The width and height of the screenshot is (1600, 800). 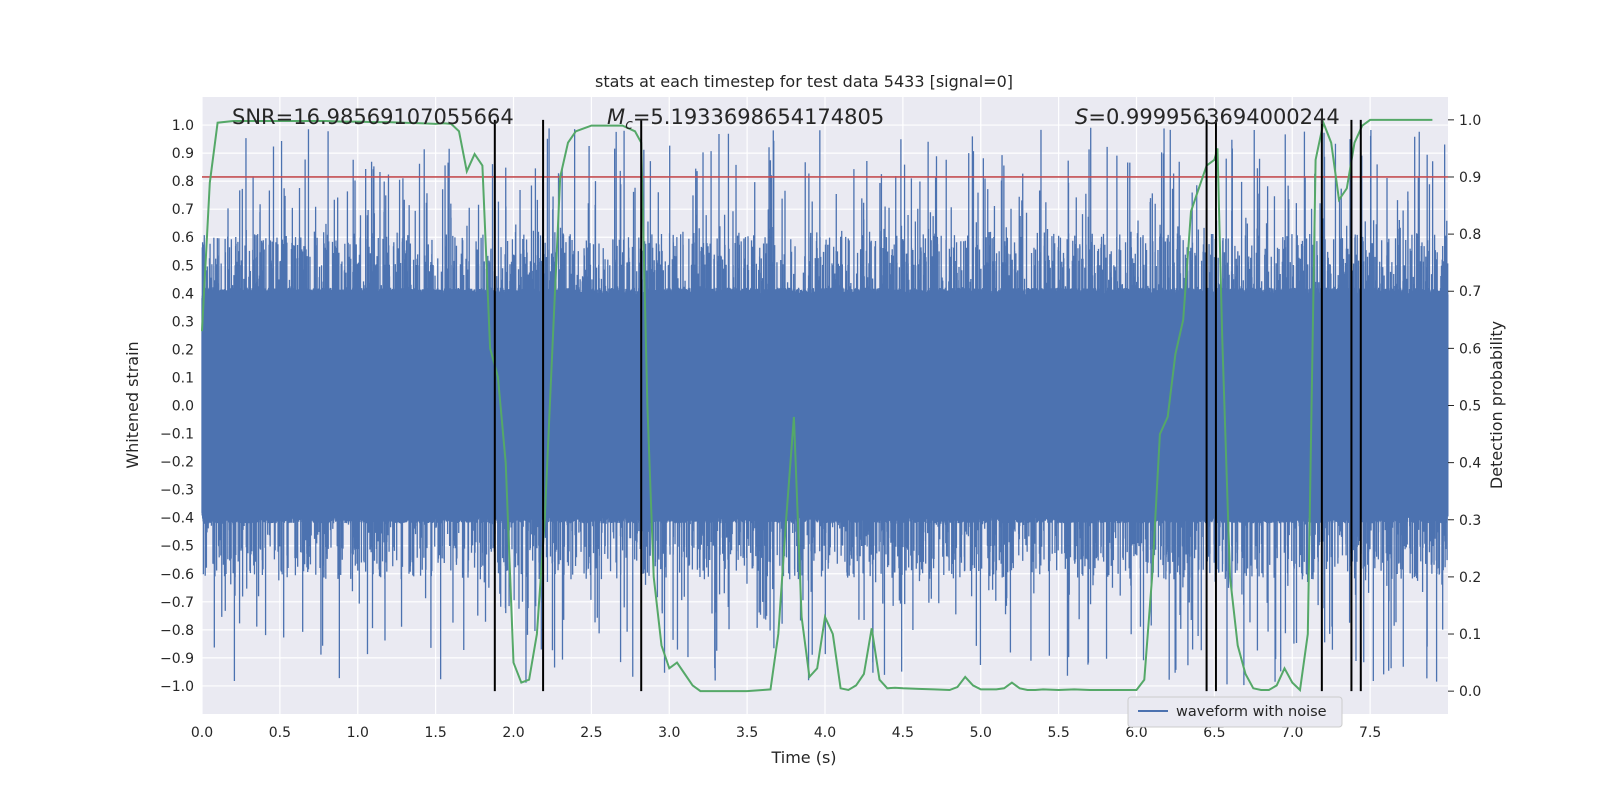 What do you see at coordinates (183, 378) in the screenshot?
I see `y-tick-label: 0.1` at bounding box center [183, 378].